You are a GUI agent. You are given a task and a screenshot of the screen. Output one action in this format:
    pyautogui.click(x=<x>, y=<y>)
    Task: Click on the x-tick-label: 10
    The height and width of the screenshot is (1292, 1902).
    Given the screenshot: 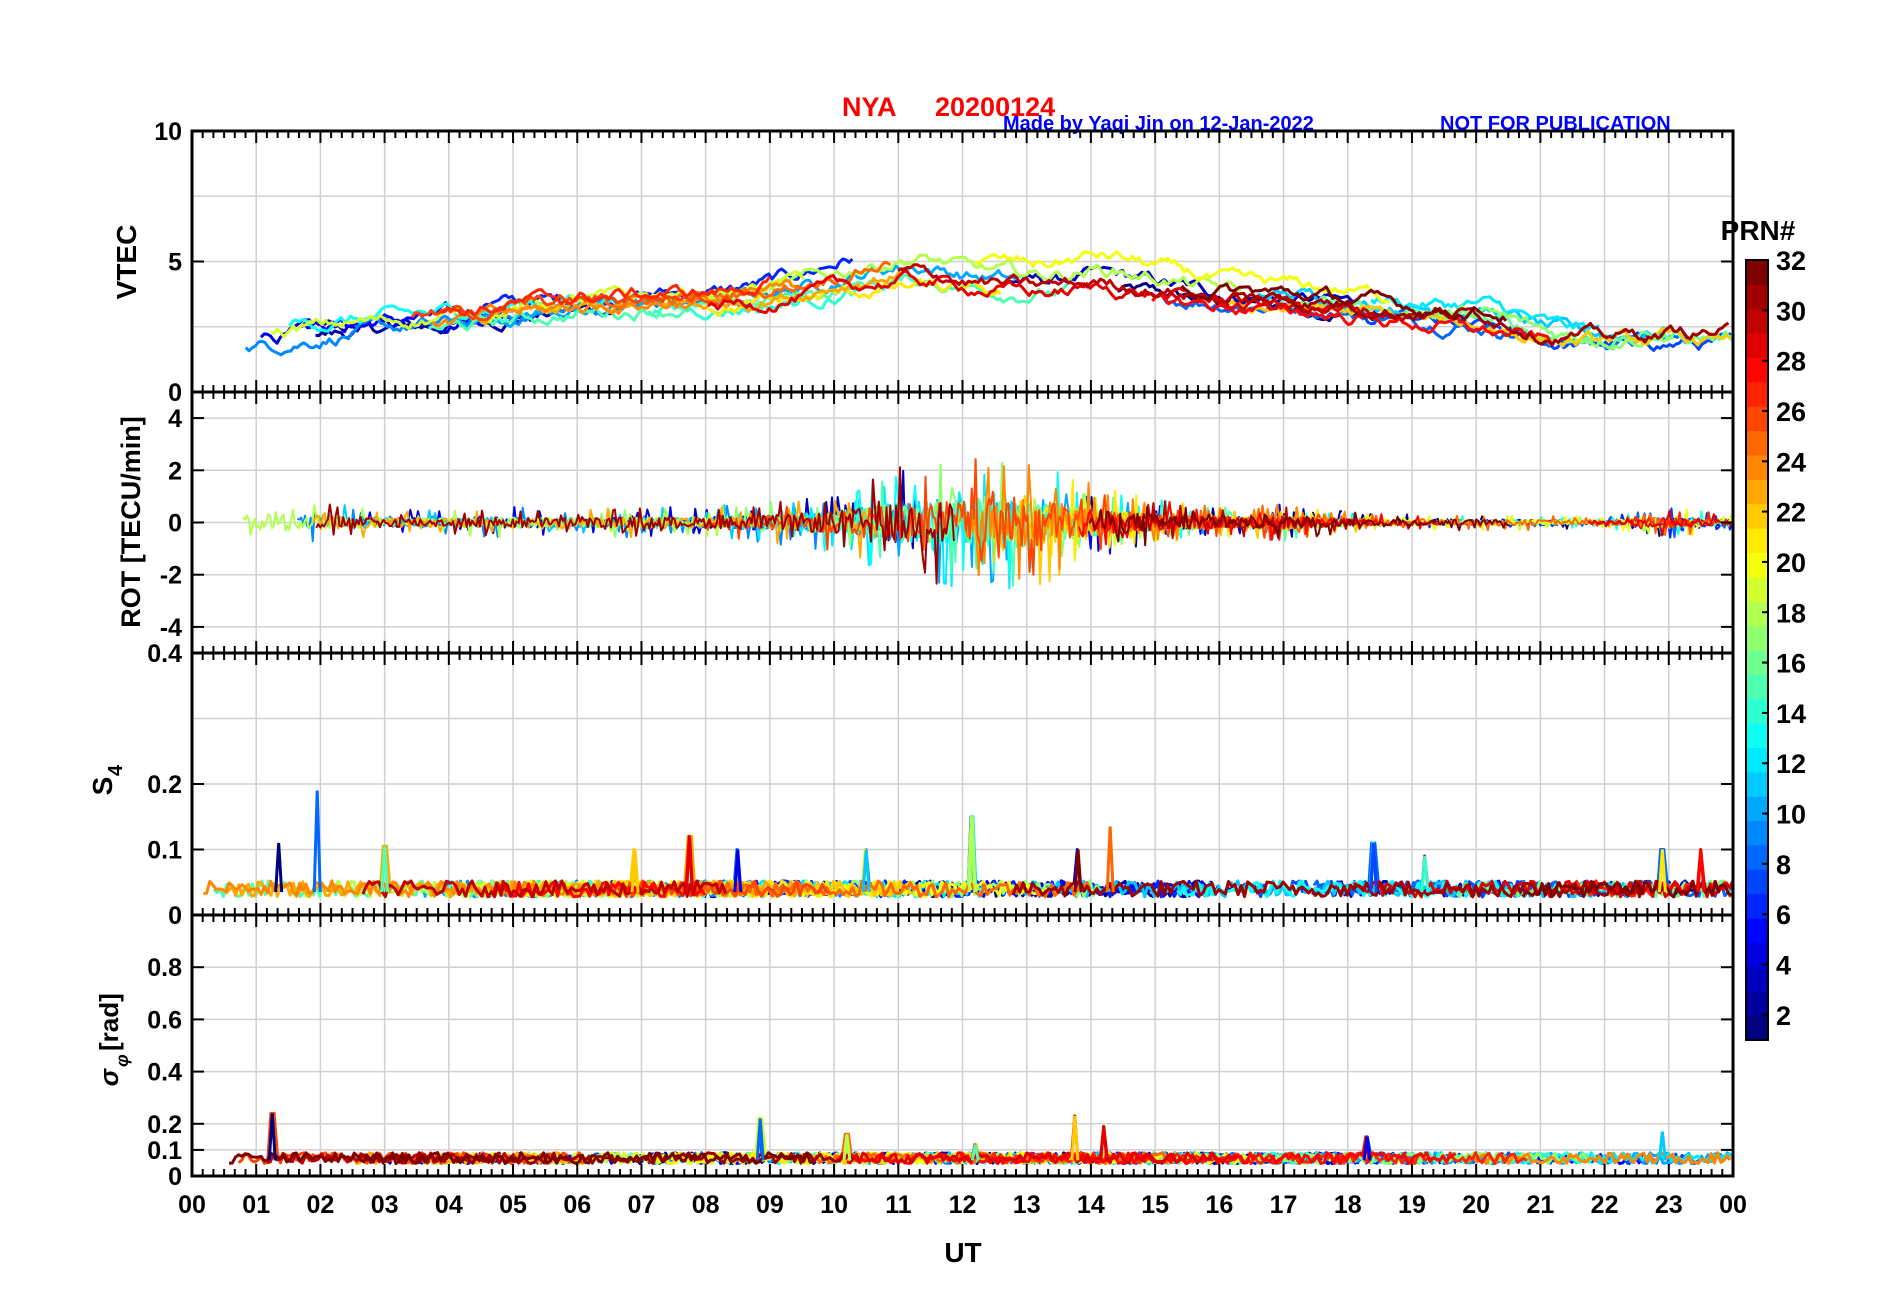 What is the action you would take?
    pyautogui.click(x=834, y=1205)
    